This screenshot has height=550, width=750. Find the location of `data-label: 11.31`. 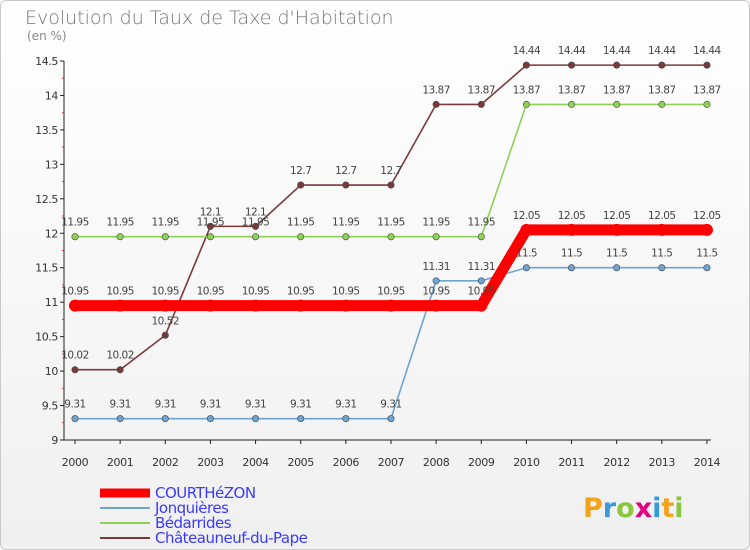

data-label: 11.31 is located at coordinates (481, 267).